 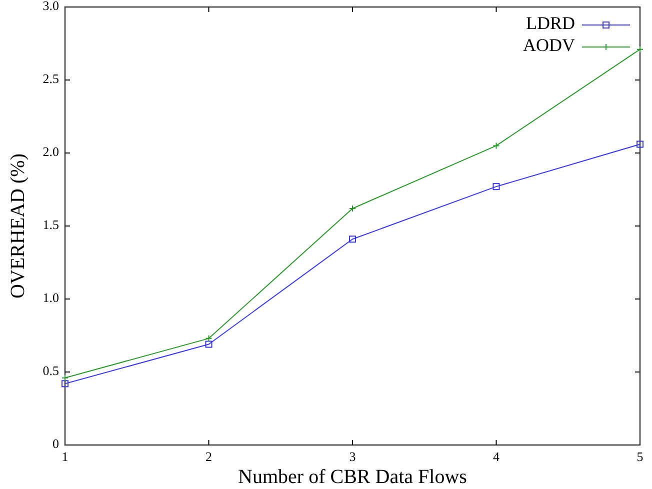 What do you see at coordinates (65, 456) in the screenshot?
I see `x-tick-label: 1` at bounding box center [65, 456].